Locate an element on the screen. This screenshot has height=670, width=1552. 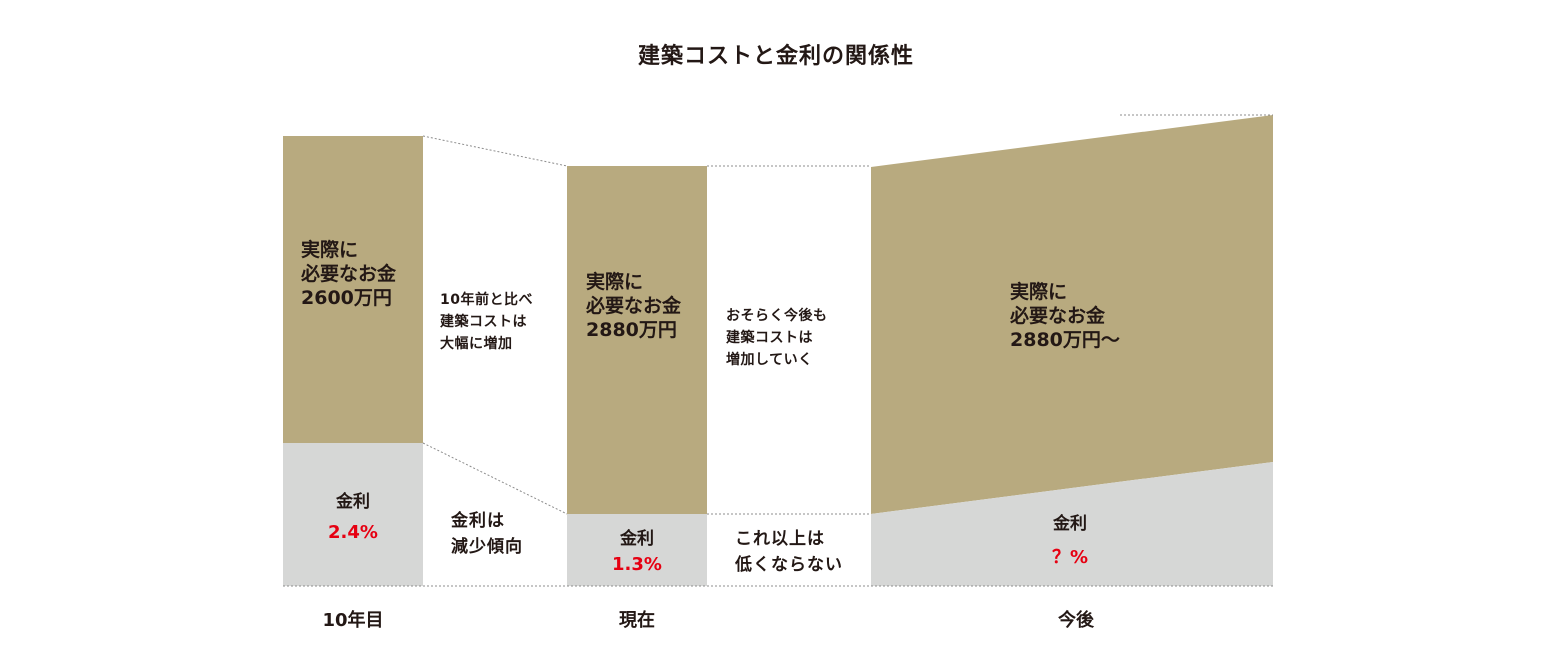
diagram-title: 建築コストと金利の関係性 is located at coordinates (775, 56).